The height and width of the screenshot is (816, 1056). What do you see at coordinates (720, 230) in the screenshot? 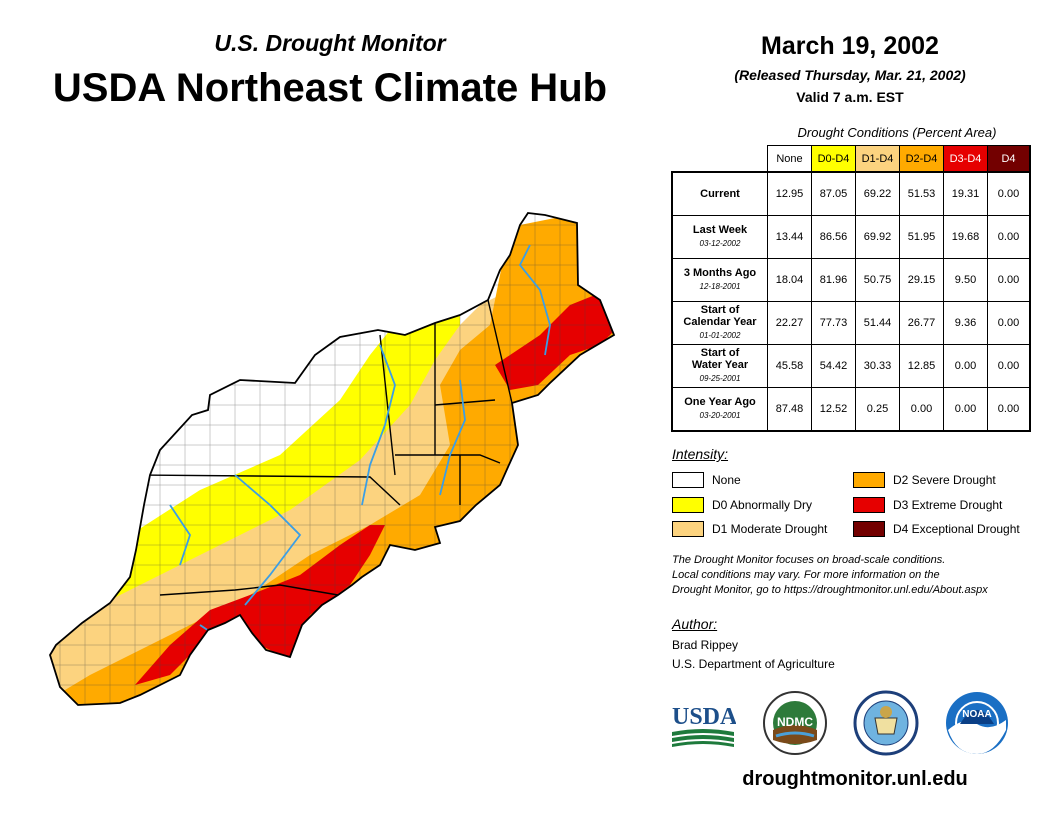
I see `row-label-text: Last Week` at bounding box center [720, 230].